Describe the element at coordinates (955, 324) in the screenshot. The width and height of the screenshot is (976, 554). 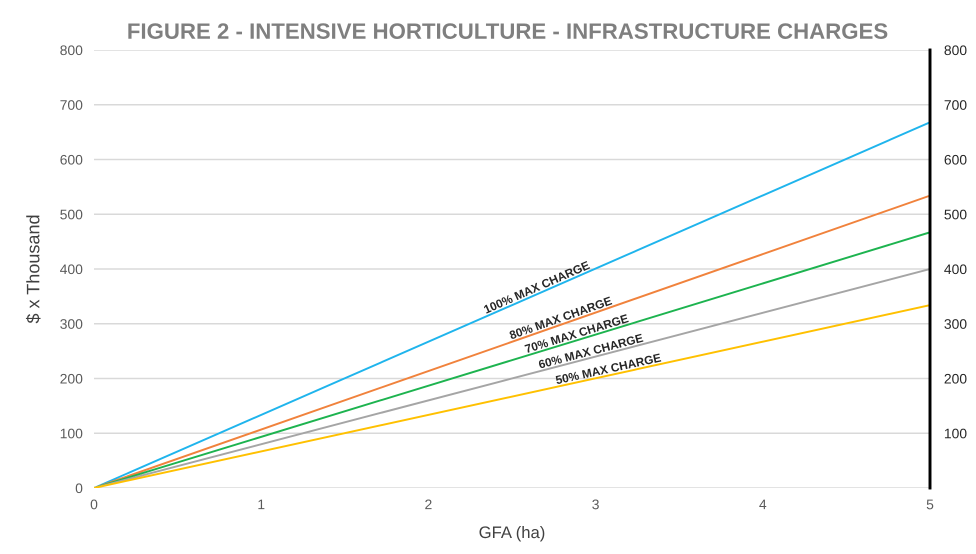
I see `y2-tick-label: 300` at that location.